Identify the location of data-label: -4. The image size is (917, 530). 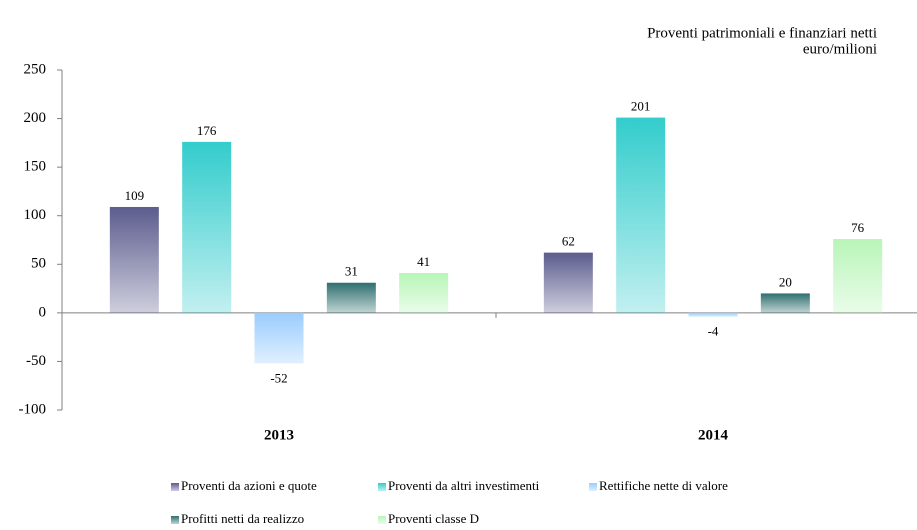
(713, 331).